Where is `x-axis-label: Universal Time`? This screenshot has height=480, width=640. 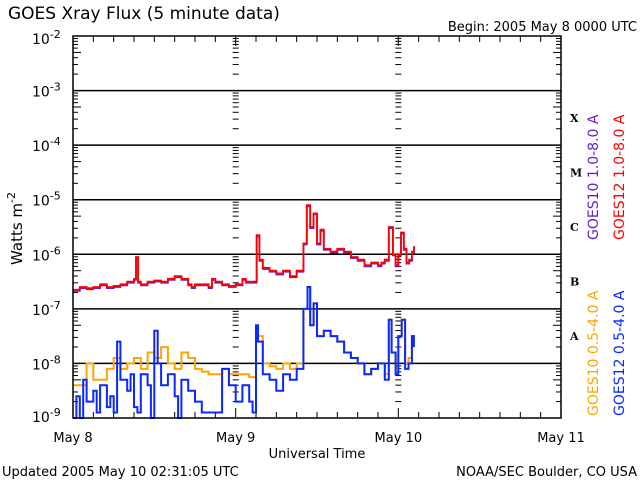 x-axis-label: Universal Time is located at coordinates (317, 454).